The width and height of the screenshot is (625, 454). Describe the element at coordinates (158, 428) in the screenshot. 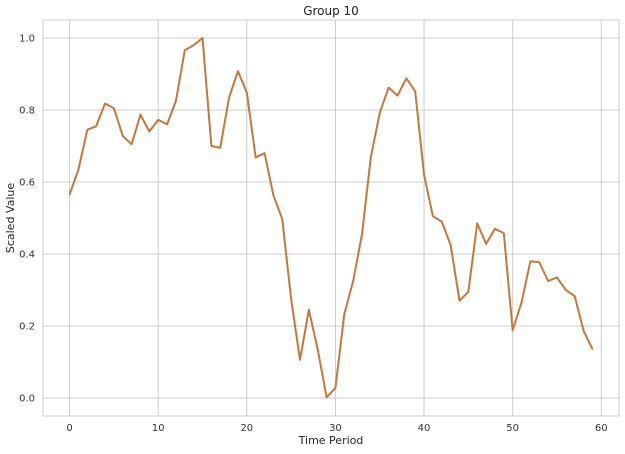

I see `x-tick-label: 10` at that location.